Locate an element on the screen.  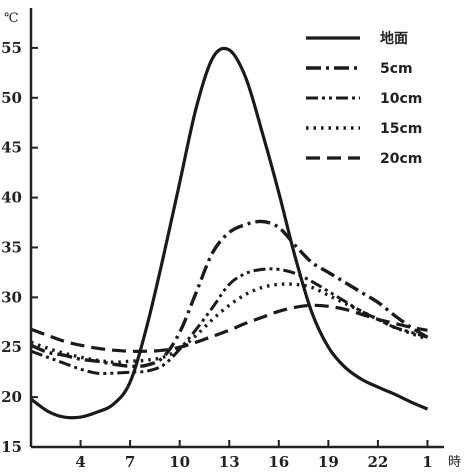
x-tick-label: 1 is located at coordinates (427, 462).